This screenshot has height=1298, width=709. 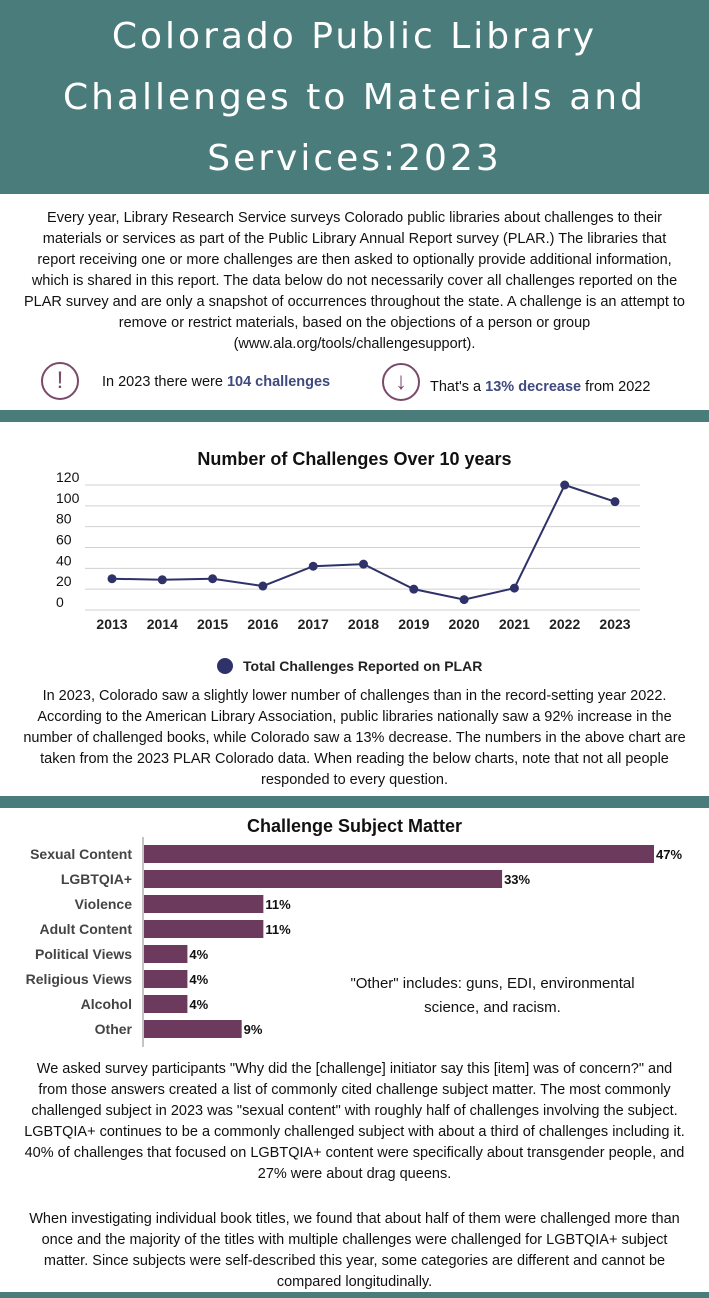 What do you see at coordinates (669, 854) in the screenshot?
I see `bar-value-label: 47%` at bounding box center [669, 854].